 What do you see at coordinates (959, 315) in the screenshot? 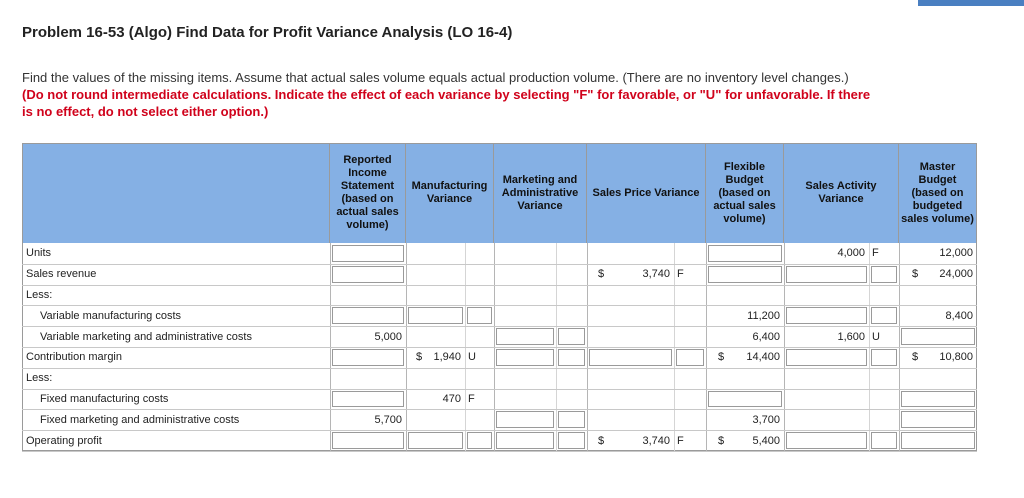
I see `cell-value: 8,400` at bounding box center [959, 315].